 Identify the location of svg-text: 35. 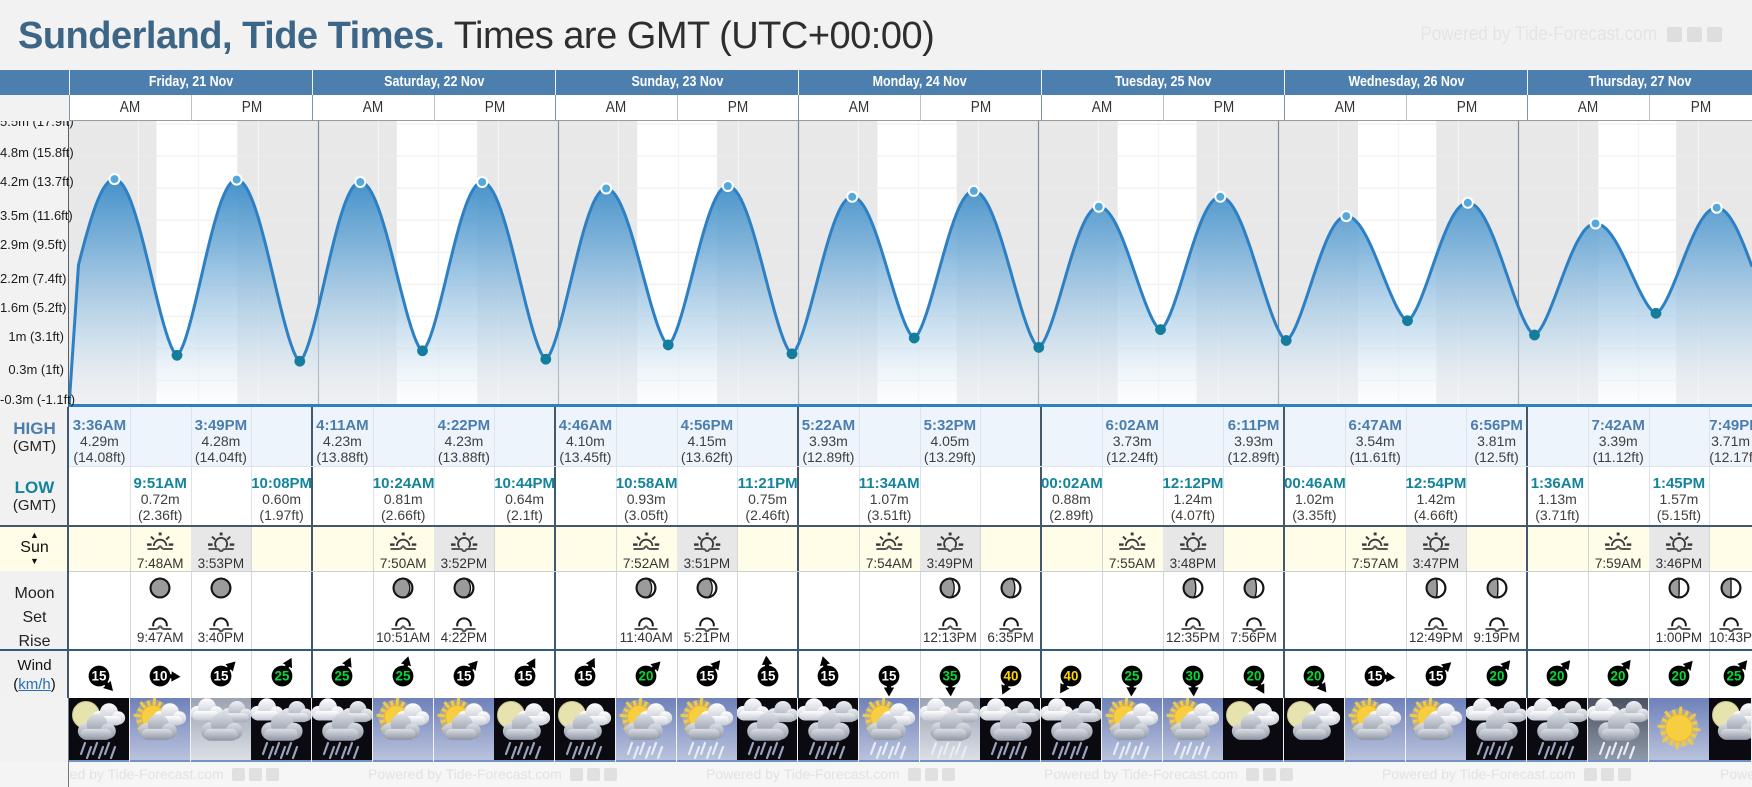
(949, 676).